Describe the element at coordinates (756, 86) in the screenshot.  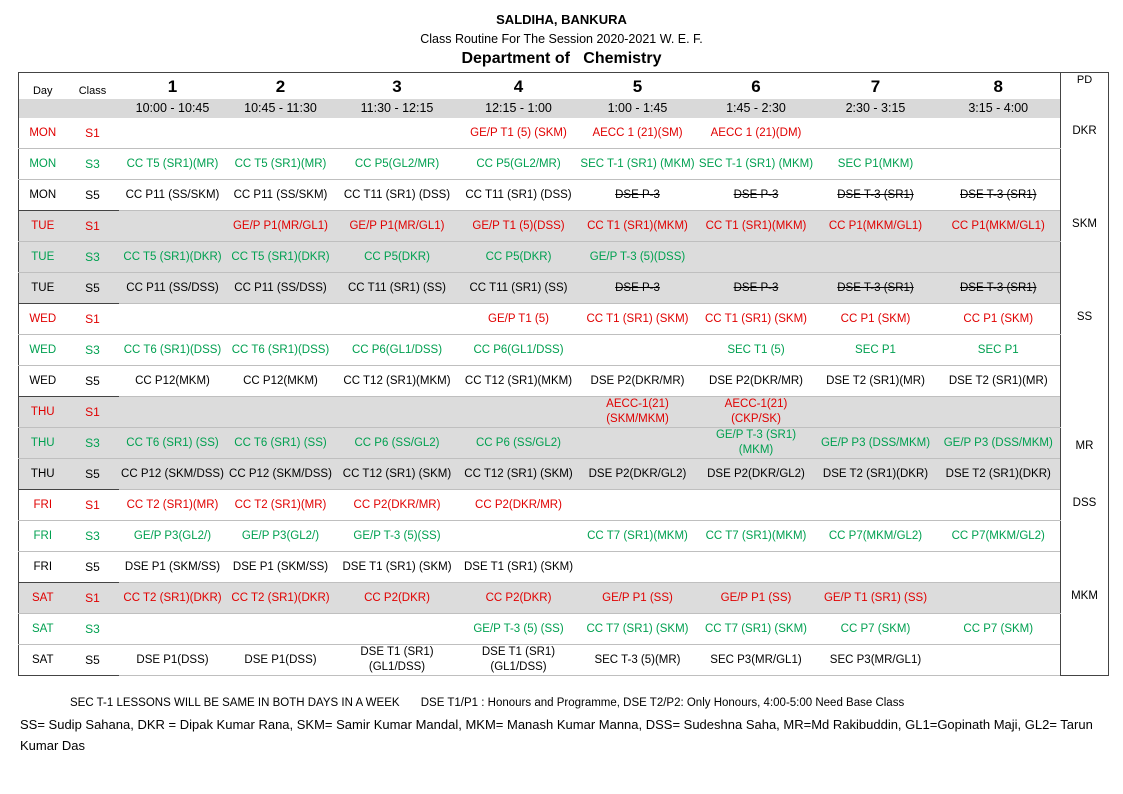
I see `period-number: 6` at that location.